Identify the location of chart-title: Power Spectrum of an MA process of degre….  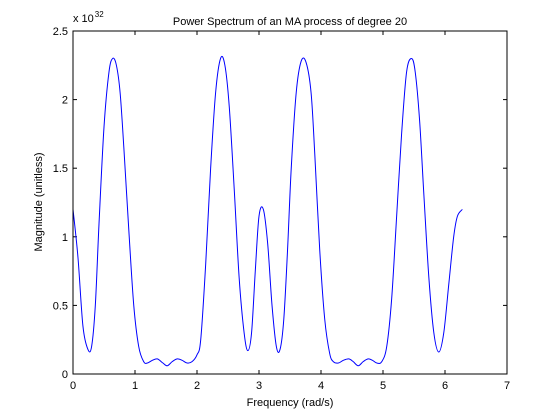
(290, 22).